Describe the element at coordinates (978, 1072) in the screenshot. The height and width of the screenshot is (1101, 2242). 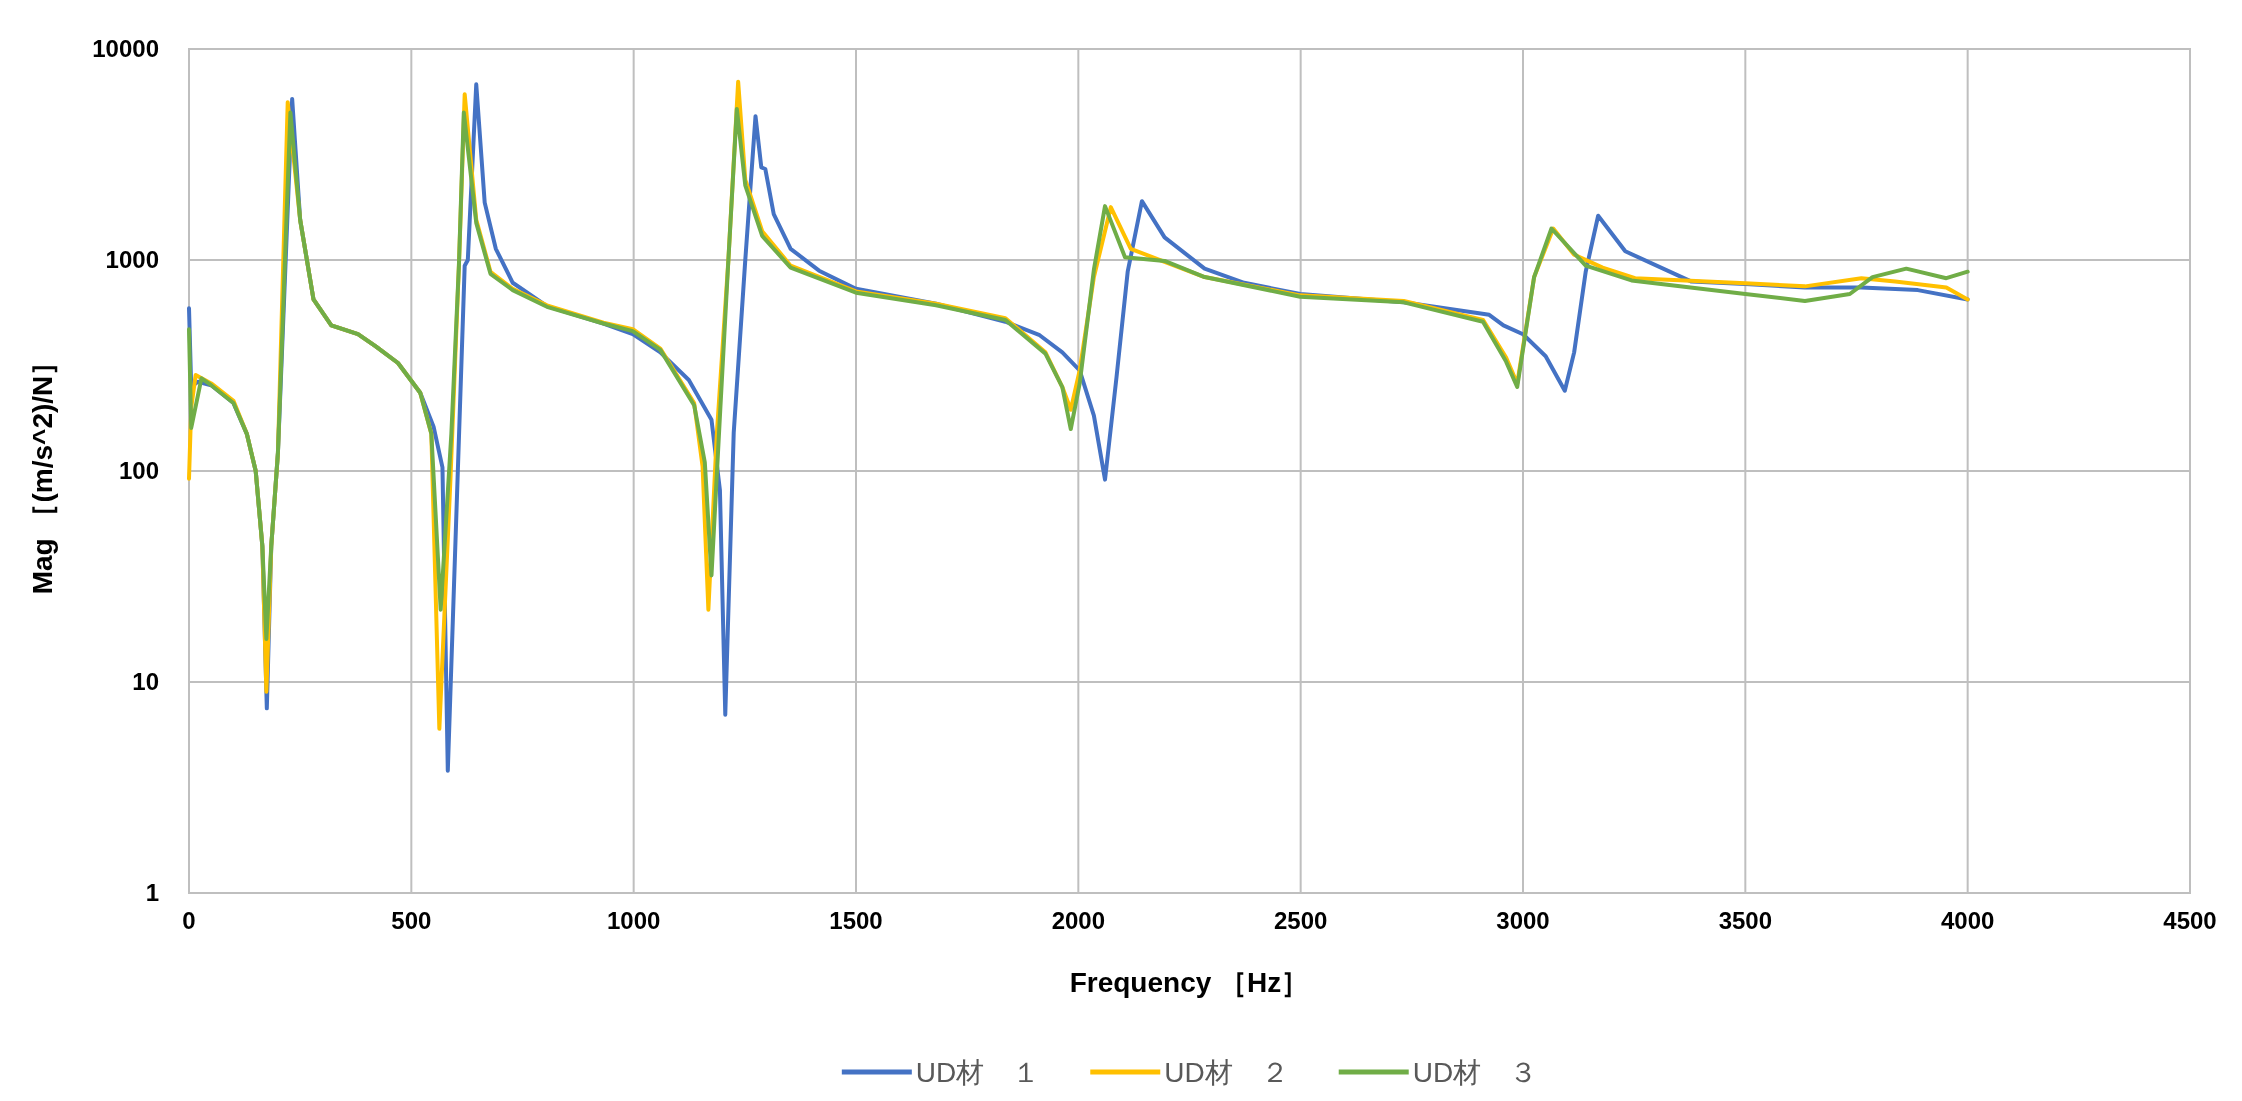
I see `legend-label: UD材 １` at that location.